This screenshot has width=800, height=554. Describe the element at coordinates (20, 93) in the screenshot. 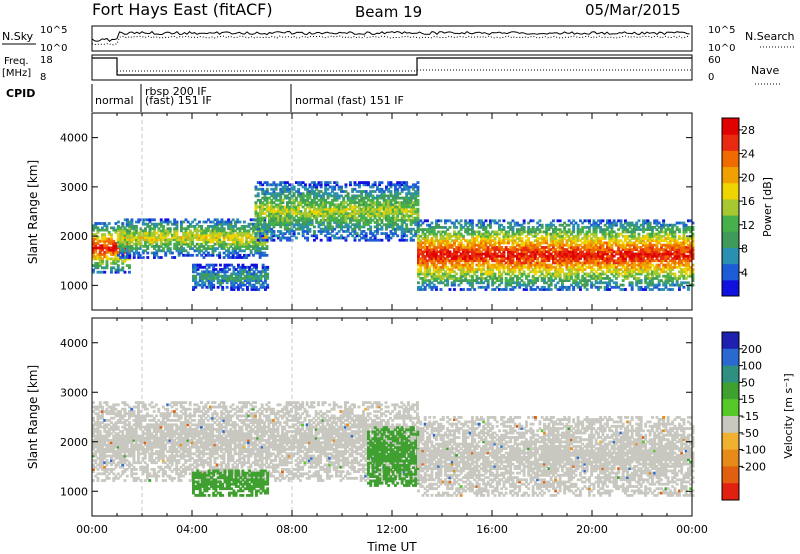

I see `cpid-label: CPID` at that location.